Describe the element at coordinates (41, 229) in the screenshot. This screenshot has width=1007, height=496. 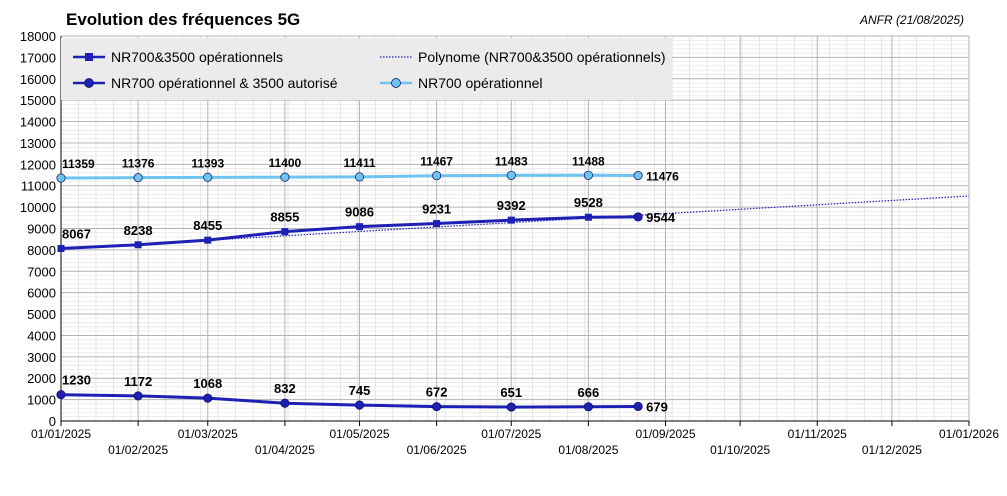
I see `y-tick-label: 9000` at that location.